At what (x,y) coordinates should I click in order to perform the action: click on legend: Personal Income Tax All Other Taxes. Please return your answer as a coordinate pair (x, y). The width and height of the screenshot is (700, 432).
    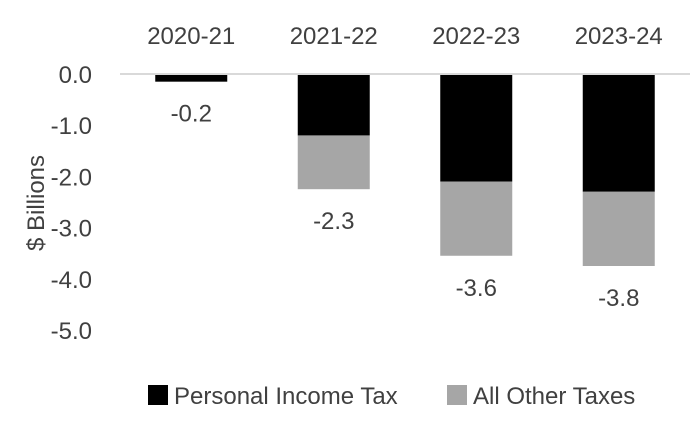
    Looking at the image, I should click on (391, 396).